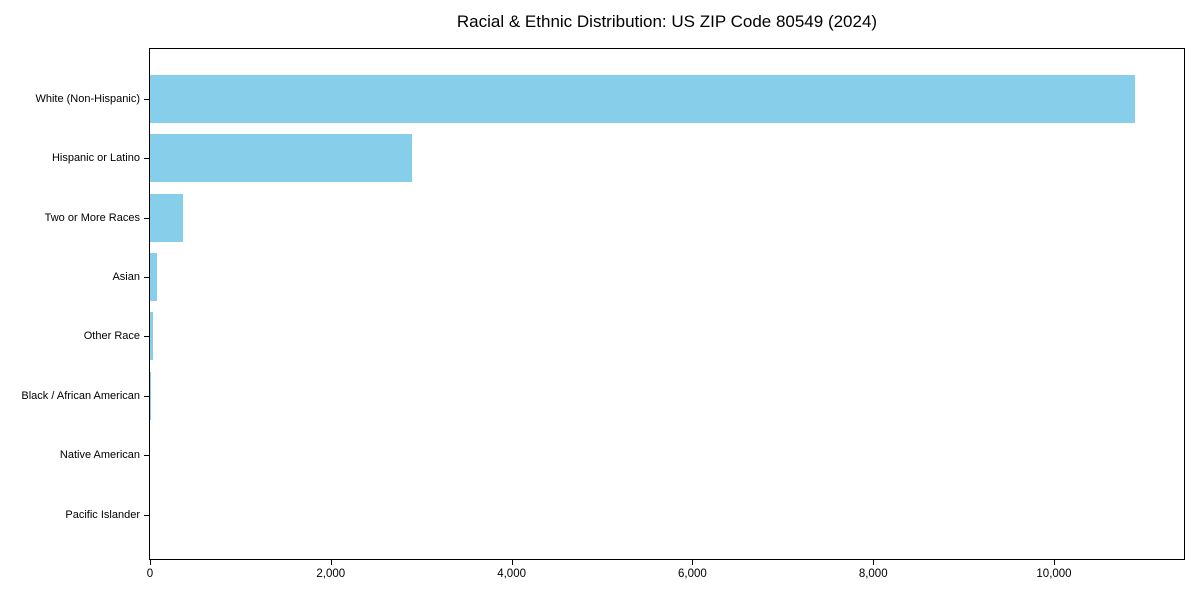  What do you see at coordinates (643, 98) in the screenshot?
I see `bar-white-non-hispanic` at bounding box center [643, 98].